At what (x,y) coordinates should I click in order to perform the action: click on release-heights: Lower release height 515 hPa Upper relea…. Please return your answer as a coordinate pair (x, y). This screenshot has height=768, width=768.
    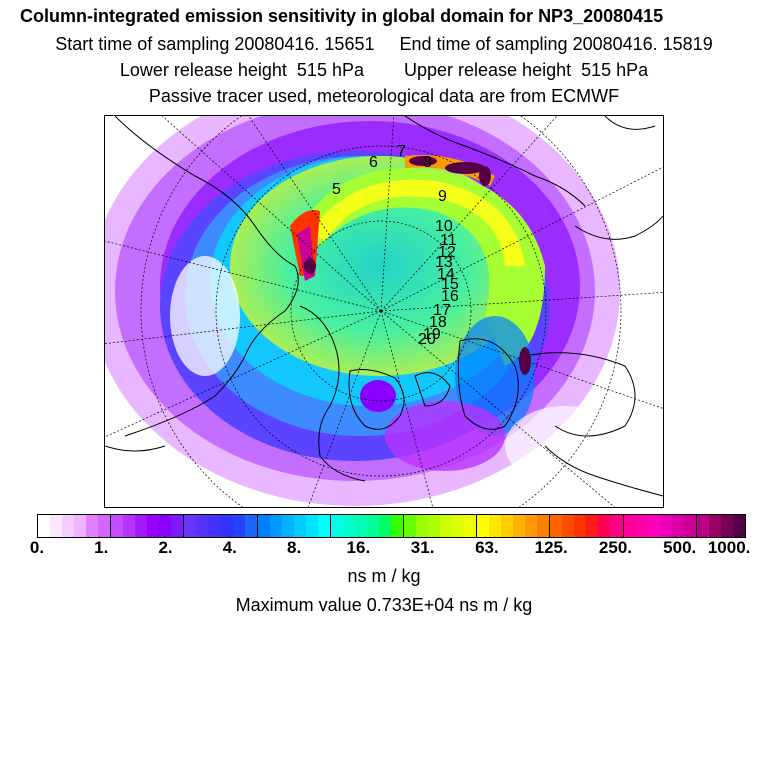
    Looking at the image, I should click on (384, 70).